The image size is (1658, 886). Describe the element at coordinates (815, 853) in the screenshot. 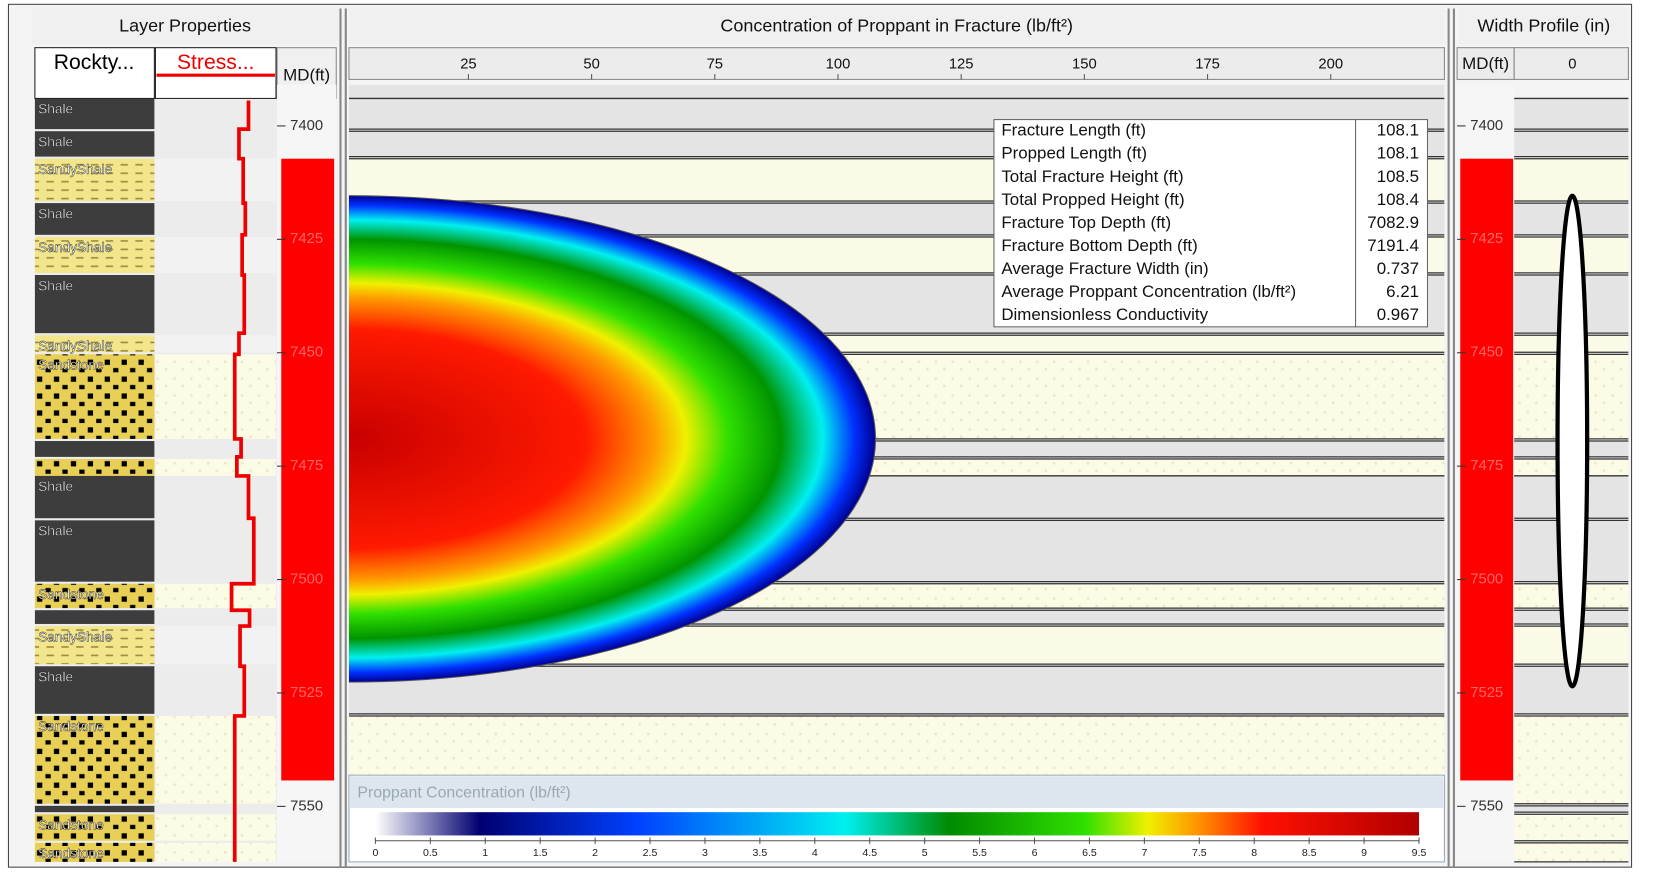

I see `legend-tick-label: 4` at that location.